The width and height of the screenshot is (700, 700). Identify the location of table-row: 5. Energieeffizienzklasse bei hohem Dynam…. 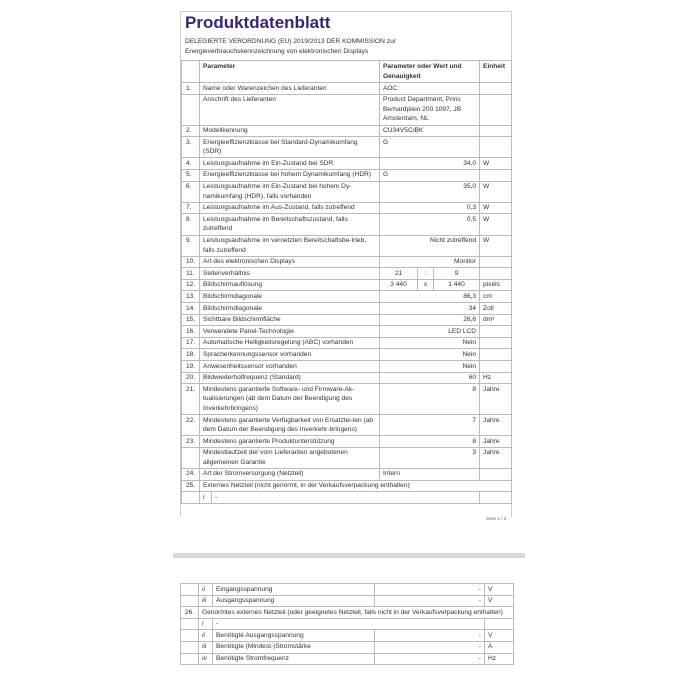
(347, 175).